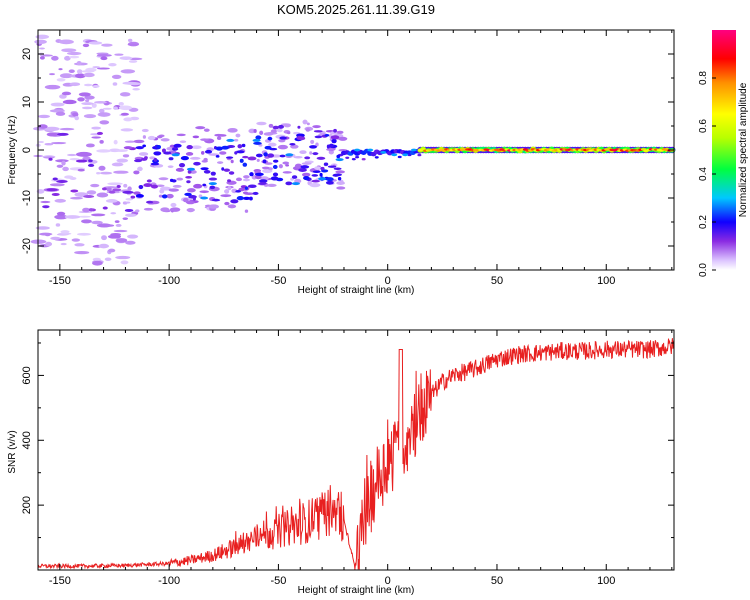 The width and height of the screenshot is (750, 600). Describe the element at coordinates (356, 590) in the screenshot. I see `snr-xlabel: Height of straight line (km)` at that location.